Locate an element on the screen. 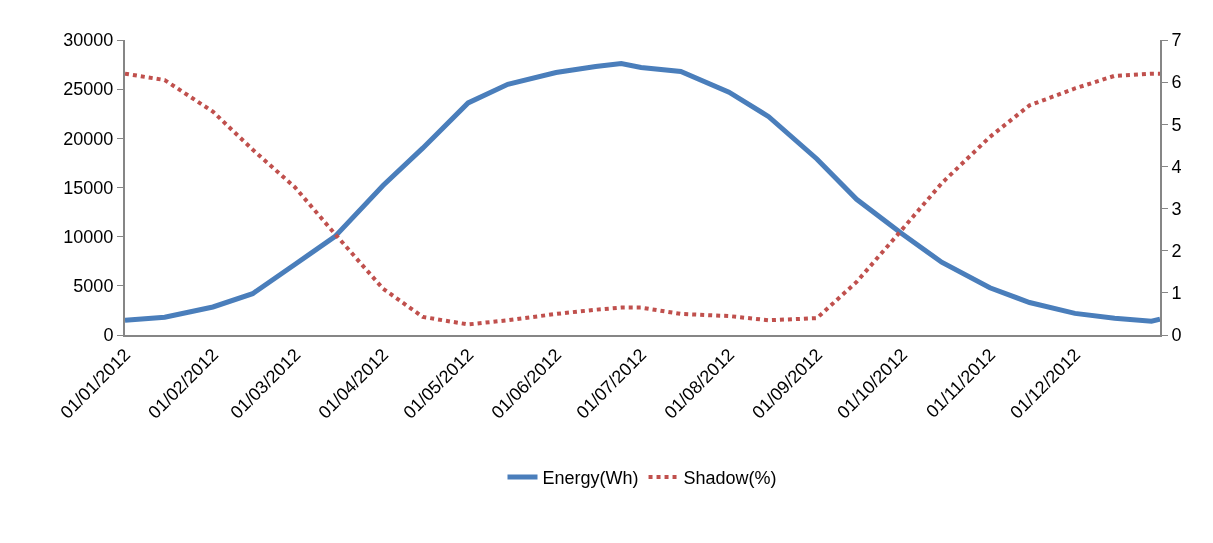 The width and height of the screenshot is (1213, 543). y-tick-label: 30000 is located at coordinates (88, 40).